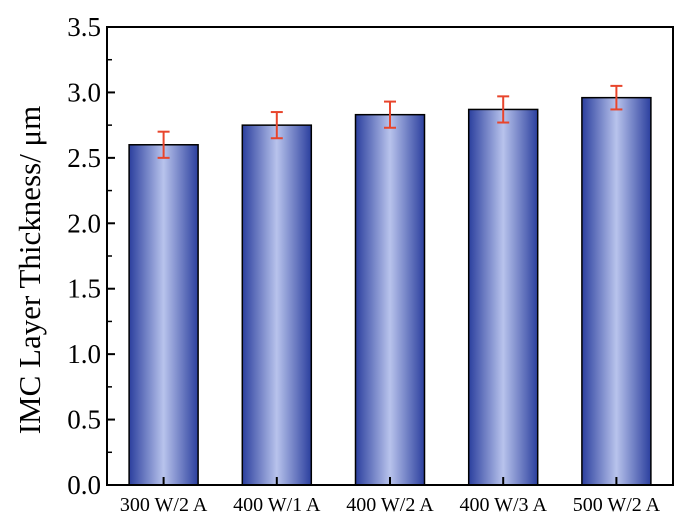  Describe the element at coordinates (277, 505) in the screenshot. I see `x-tick-label: 400 W/1 A` at that location.